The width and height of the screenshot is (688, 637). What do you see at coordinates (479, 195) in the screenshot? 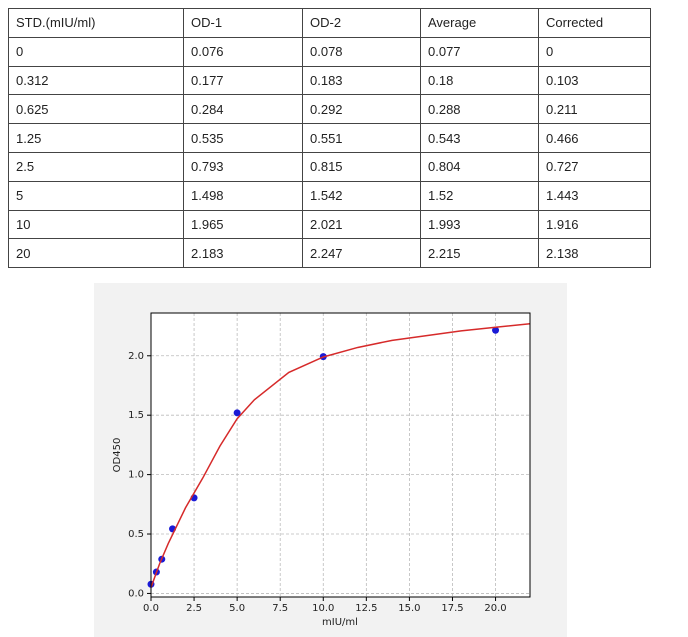
I see `table-cell: 1.52` at bounding box center [479, 195].